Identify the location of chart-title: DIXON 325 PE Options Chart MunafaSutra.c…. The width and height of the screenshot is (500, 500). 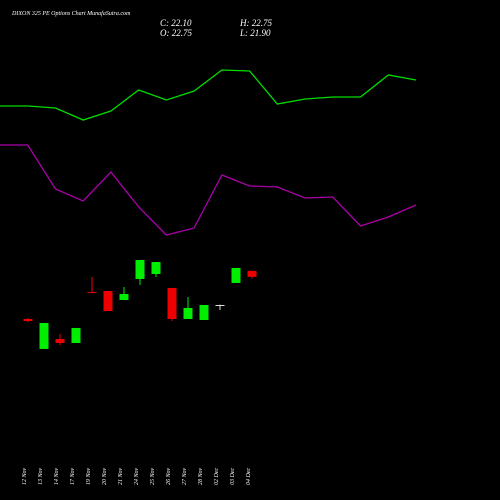
(71, 13).